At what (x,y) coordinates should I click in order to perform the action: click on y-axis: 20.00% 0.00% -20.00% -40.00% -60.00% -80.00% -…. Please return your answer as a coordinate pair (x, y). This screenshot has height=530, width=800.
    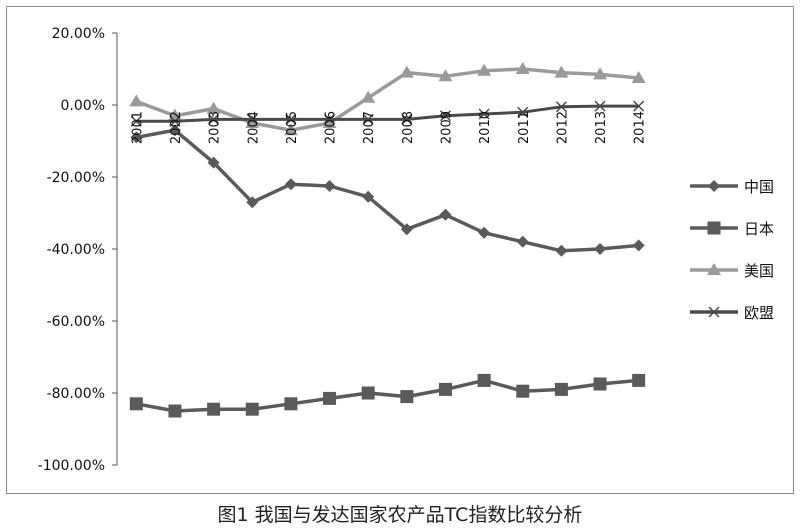
    Looking at the image, I should click on (78, 250).